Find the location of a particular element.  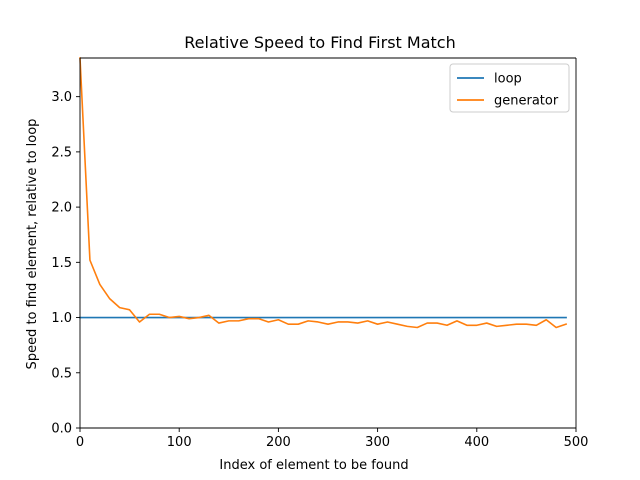

y-tick-label: 3.0 is located at coordinates (61, 97).